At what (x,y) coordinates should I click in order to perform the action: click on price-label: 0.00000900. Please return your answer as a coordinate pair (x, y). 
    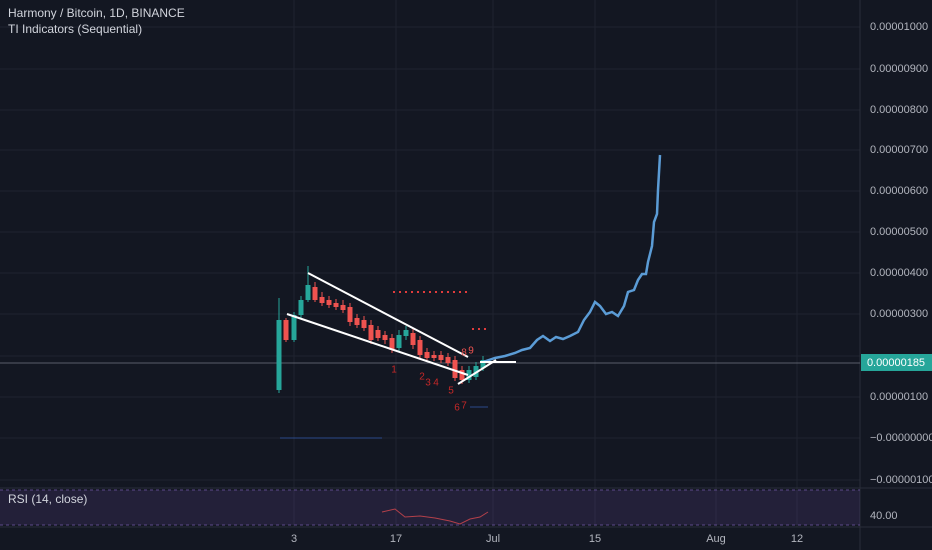
    Looking at the image, I should click on (899, 69).